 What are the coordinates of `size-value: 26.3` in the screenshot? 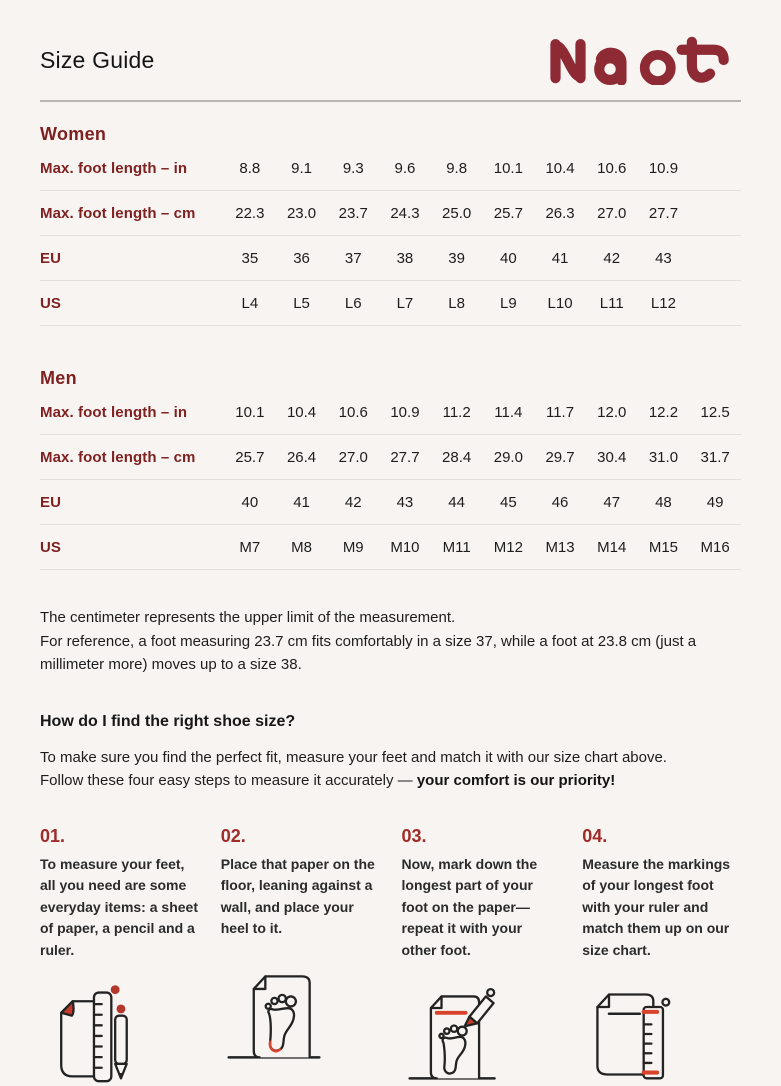 It's located at (560, 213).